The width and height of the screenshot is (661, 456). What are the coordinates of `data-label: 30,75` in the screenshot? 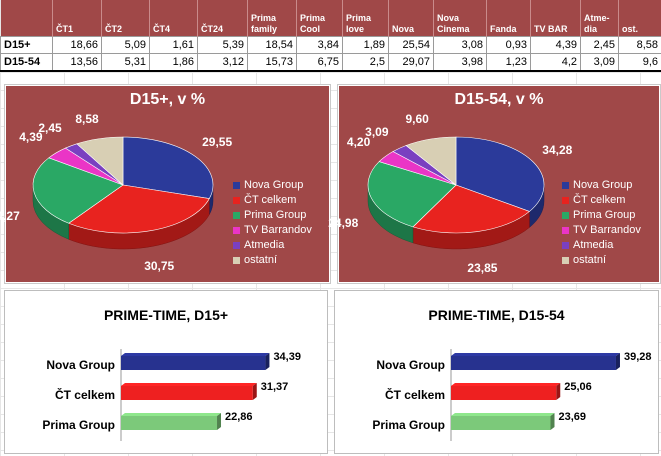 It's located at (159, 266).